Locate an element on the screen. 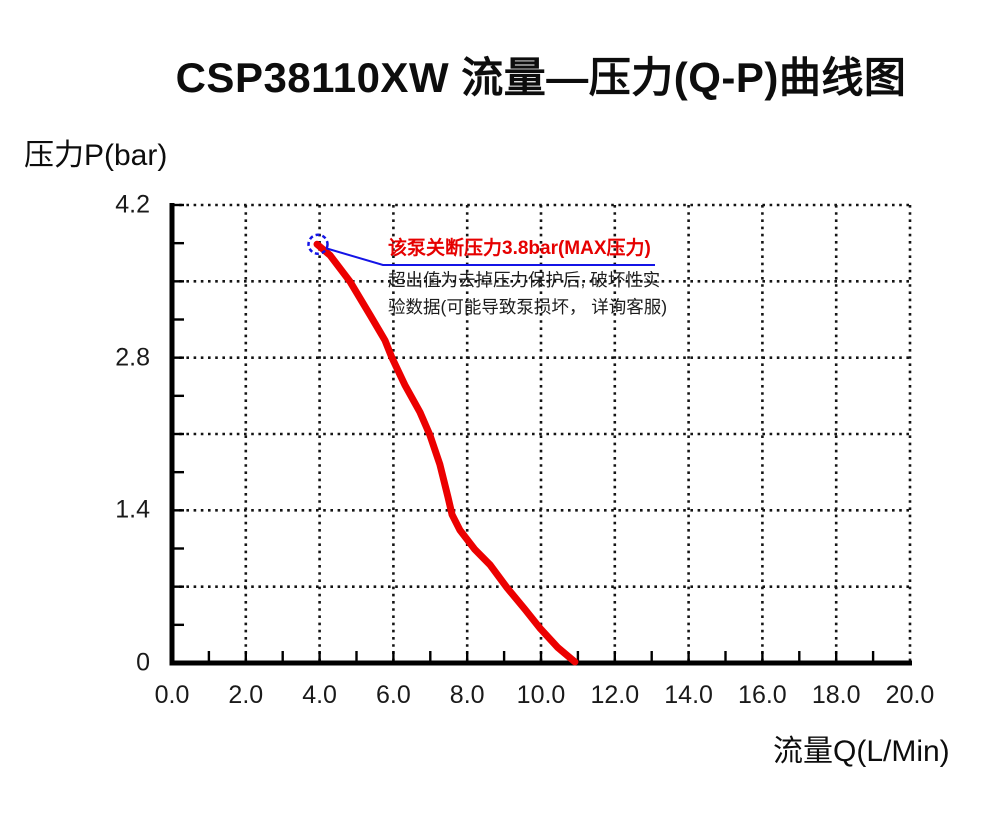 This screenshot has height=833, width=1000. x-tick-label: 20.0 is located at coordinates (910, 695).